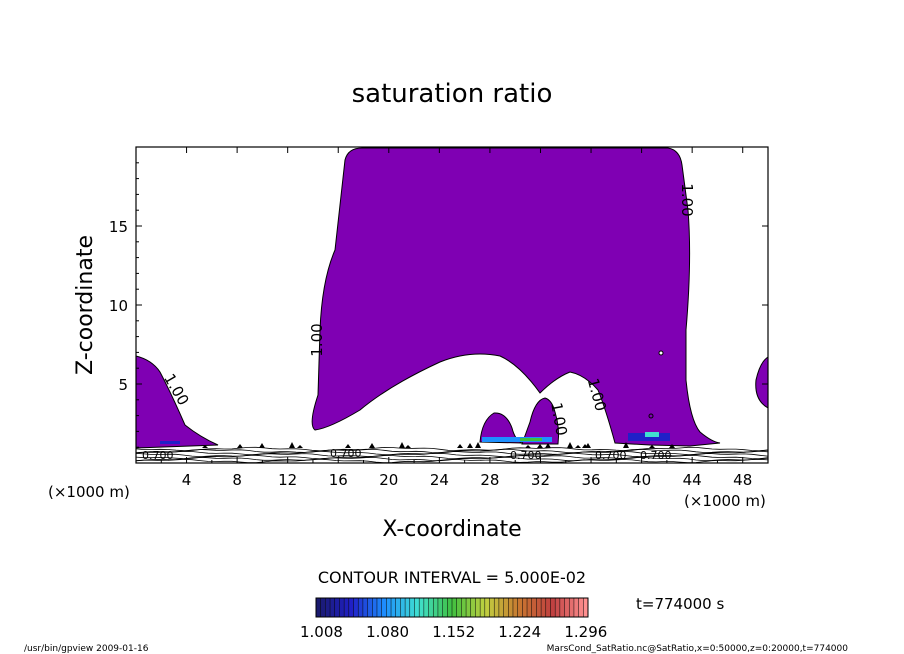 This screenshot has height=654, width=904. What do you see at coordinates (123, 385) in the screenshot?
I see `y-tick-label: 5` at bounding box center [123, 385].